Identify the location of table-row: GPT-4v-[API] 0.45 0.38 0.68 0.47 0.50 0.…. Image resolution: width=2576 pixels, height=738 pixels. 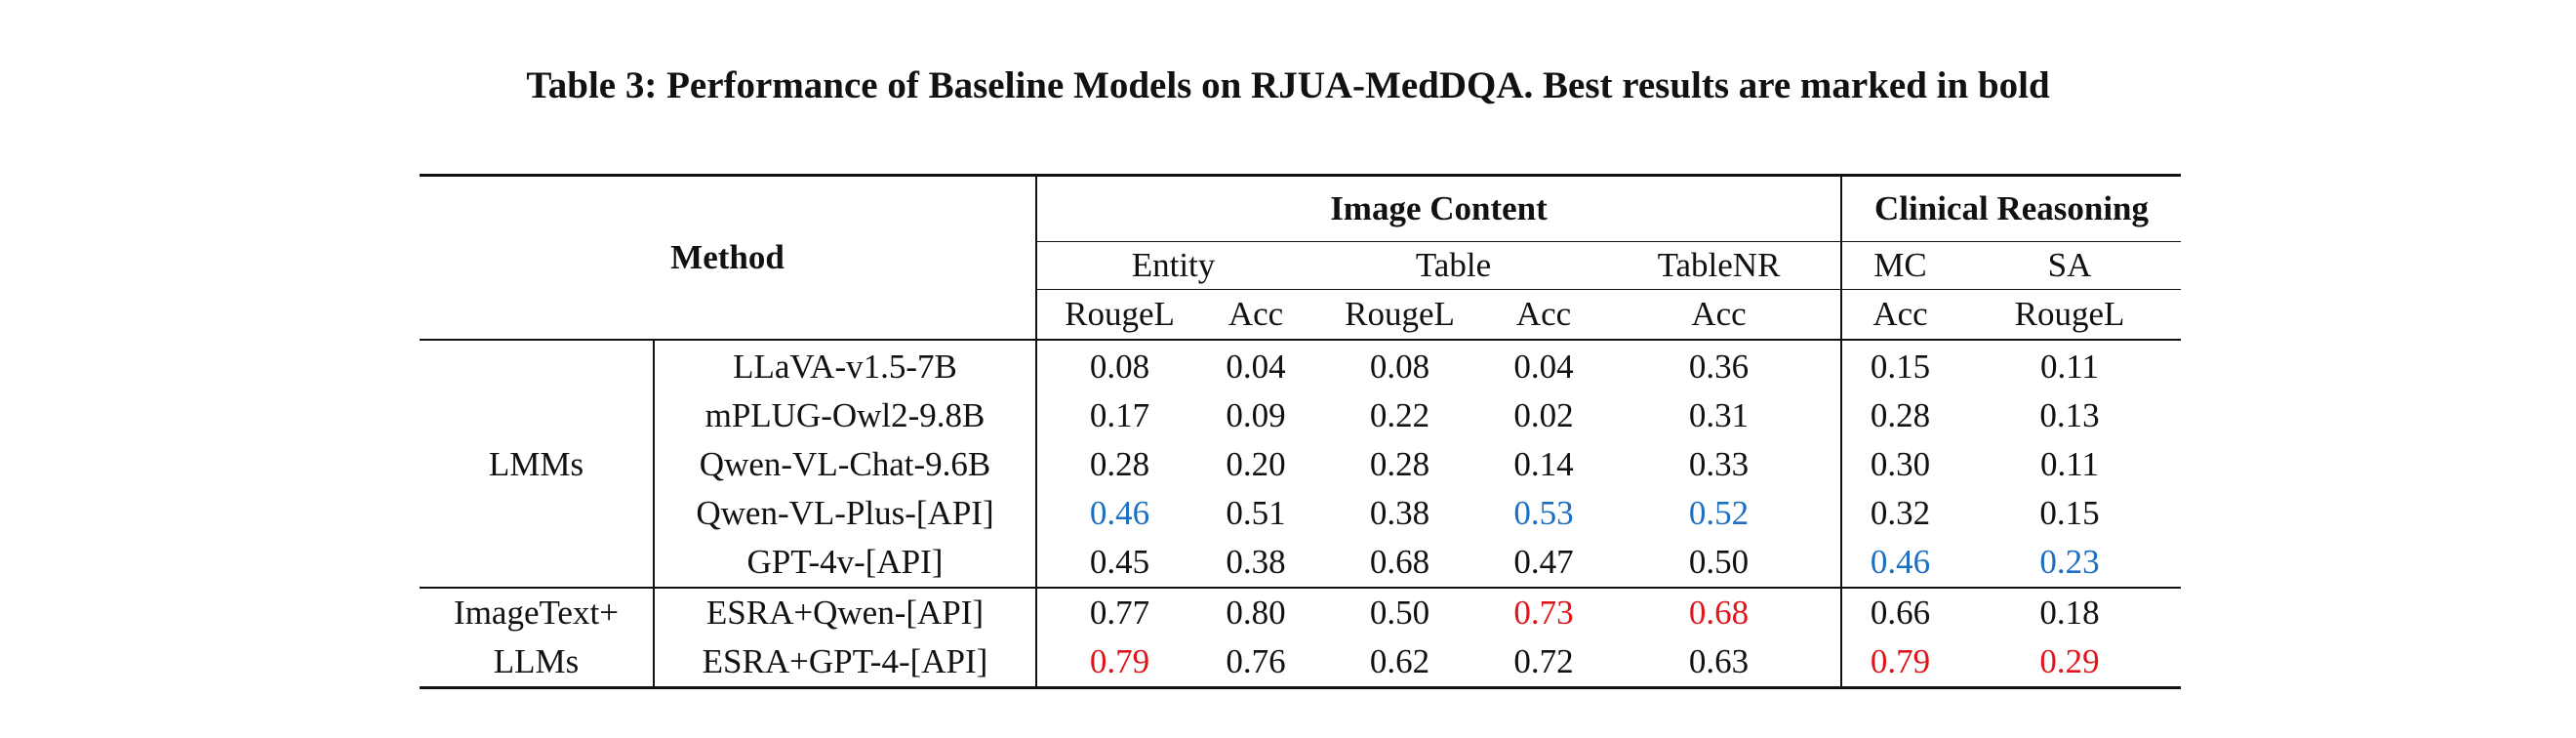
(1301, 563).